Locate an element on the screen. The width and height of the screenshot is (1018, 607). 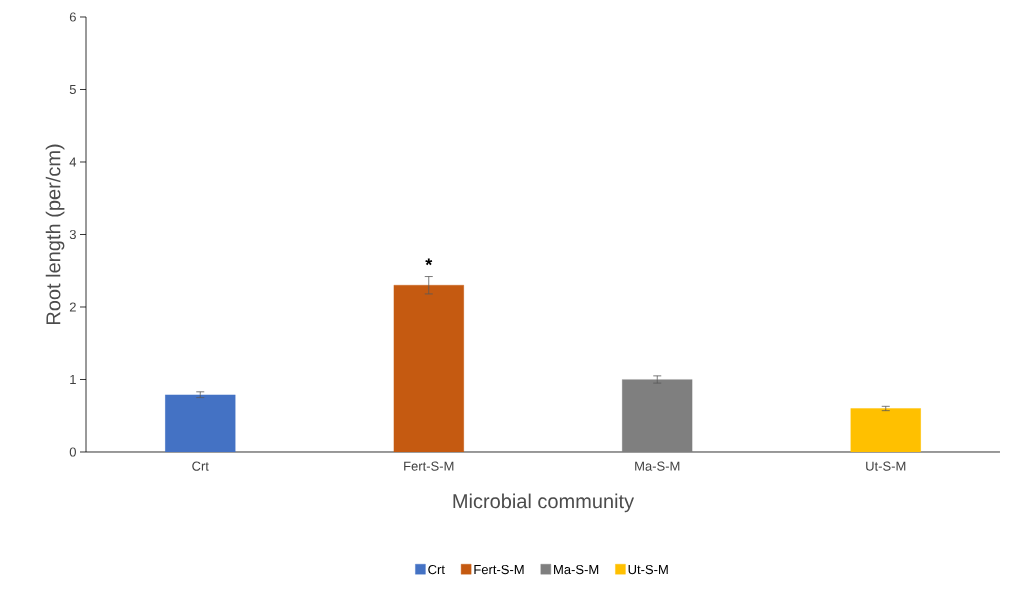
y-tick-label: 4 is located at coordinates (73, 162).